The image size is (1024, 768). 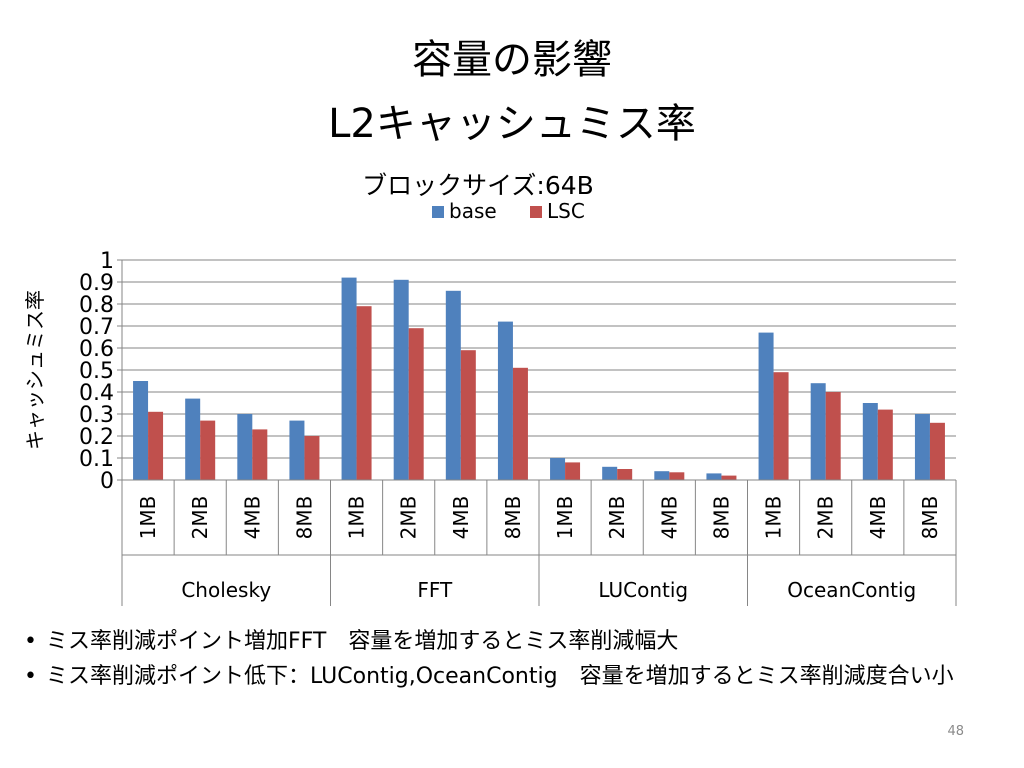 I want to click on y-tick-label: 0.8, so click(x=96, y=305).